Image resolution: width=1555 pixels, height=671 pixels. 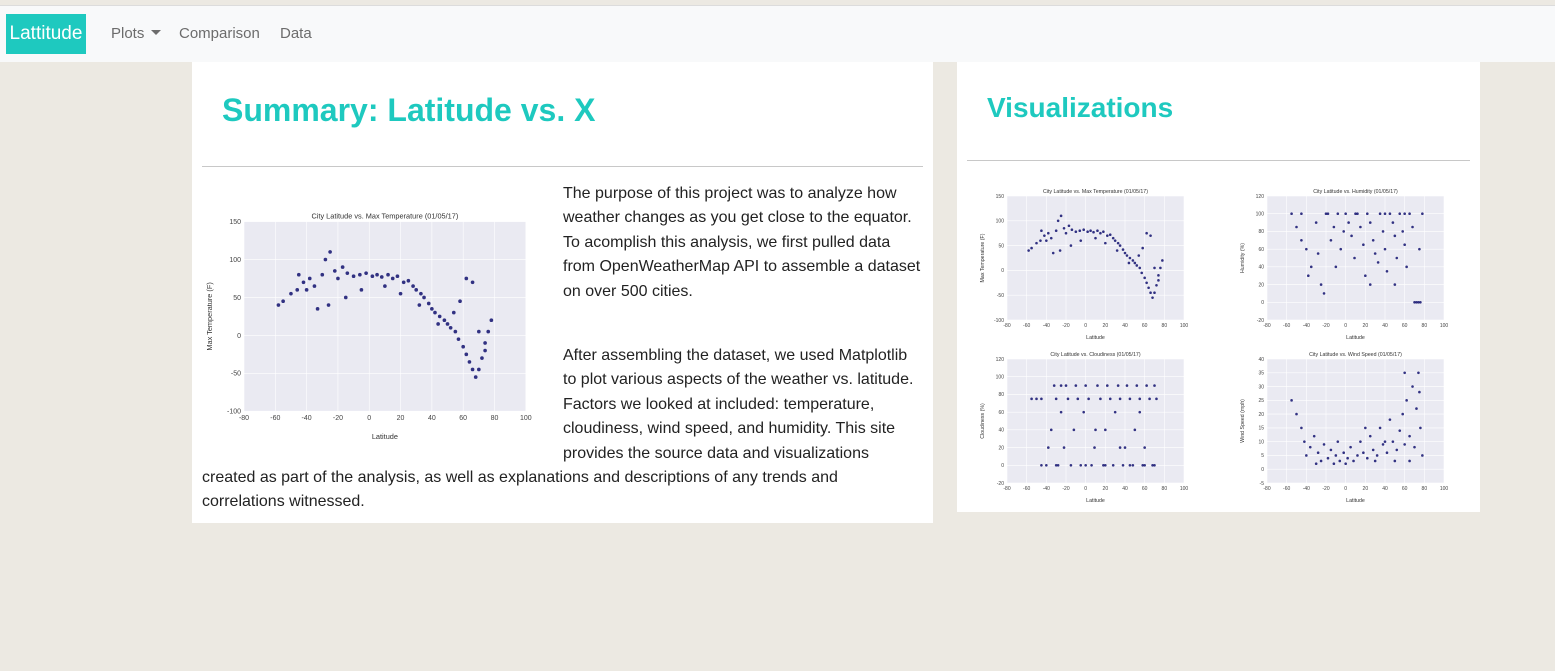 What do you see at coordinates (1184, 326) in the screenshot?
I see `x-tick-label: 100` at bounding box center [1184, 326].